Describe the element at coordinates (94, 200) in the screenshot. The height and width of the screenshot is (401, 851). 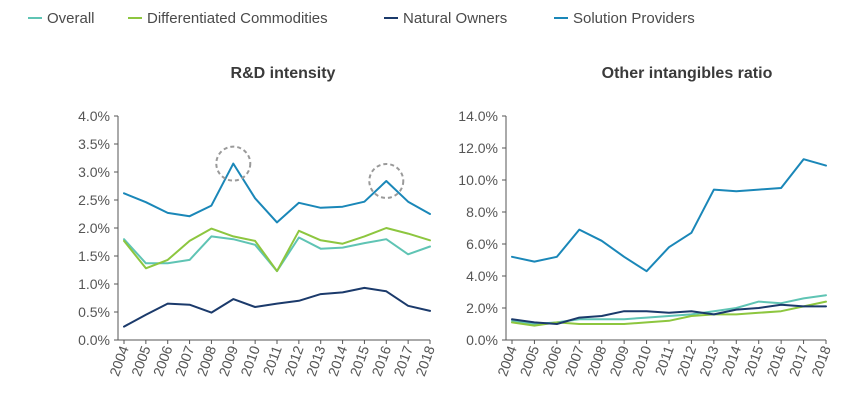
I see `y-tick-label: 2.5%` at that location.